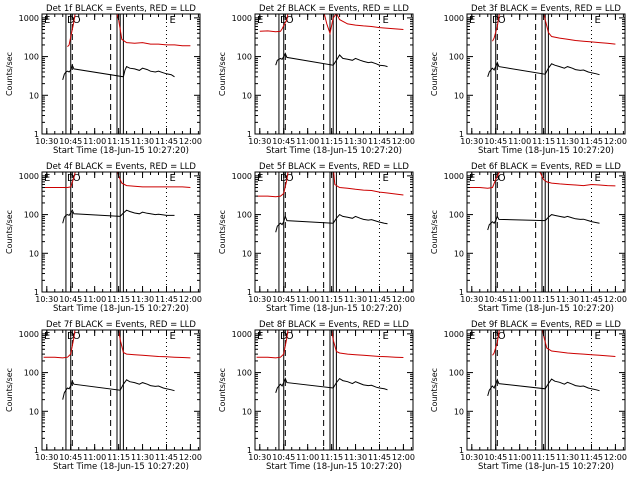  Describe the element at coordinates (379, 141) in the screenshot. I see `x-tick-label: 11:45` at that location.